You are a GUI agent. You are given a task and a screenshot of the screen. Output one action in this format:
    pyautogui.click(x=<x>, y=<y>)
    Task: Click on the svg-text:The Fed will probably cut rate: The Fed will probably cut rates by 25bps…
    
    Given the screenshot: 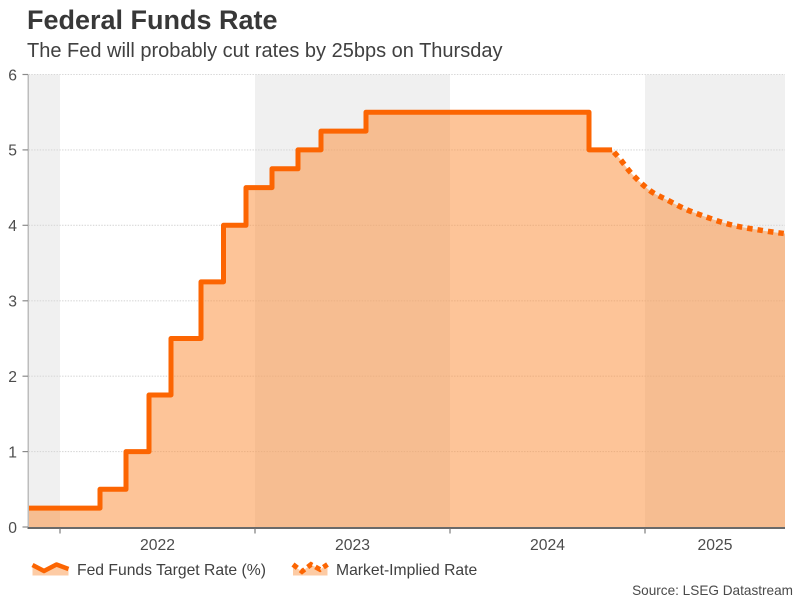 What is the action you would take?
    pyautogui.click(x=264, y=51)
    